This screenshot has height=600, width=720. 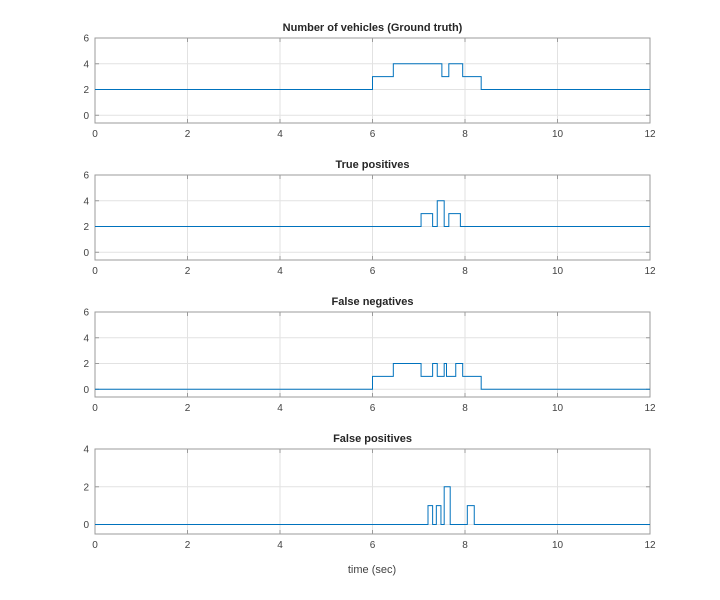 What do you see at coordinates (373, 28) in the screenshot?
I see `subplot-title: Number of vehicles (Ground truth)` at bounding box center [373, 28].